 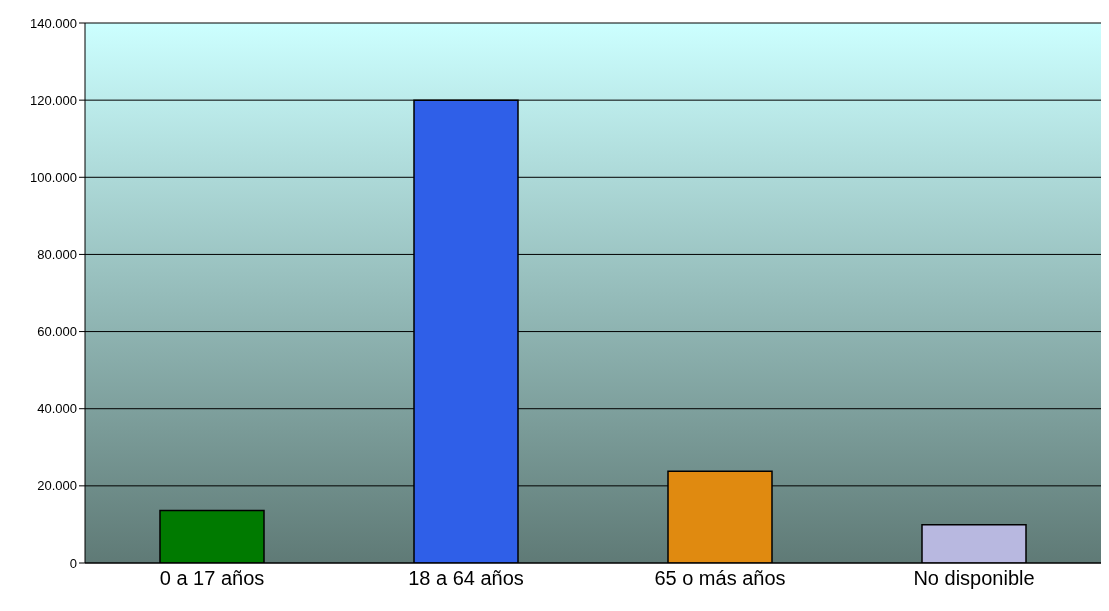 I want to click on x-tick-label: No disponible, so click(x=974, y=578).